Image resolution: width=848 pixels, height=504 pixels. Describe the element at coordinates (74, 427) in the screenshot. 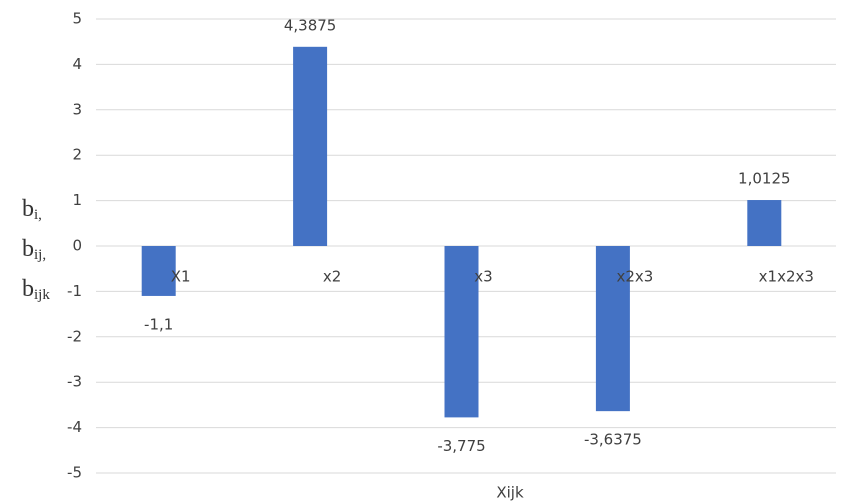

I see `y-tick-label: -4` at that location.